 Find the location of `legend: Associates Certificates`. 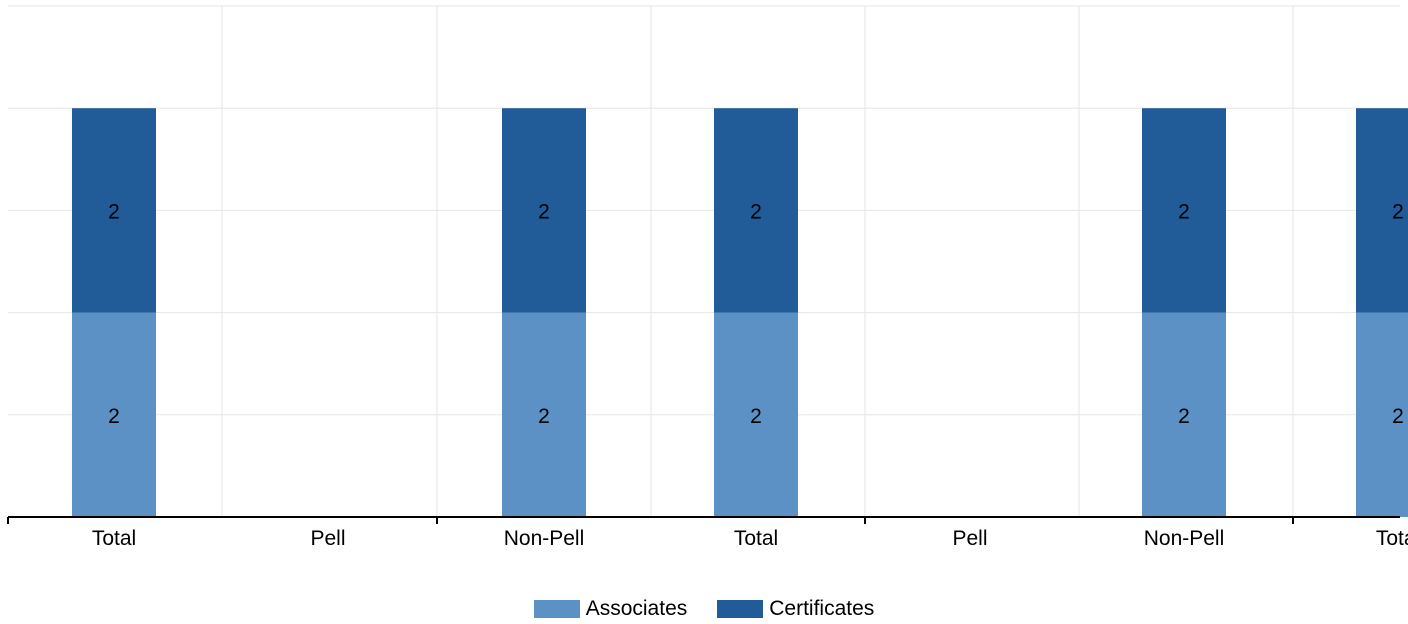

legend: Associates Certificates is located at coordinates (704, 609).